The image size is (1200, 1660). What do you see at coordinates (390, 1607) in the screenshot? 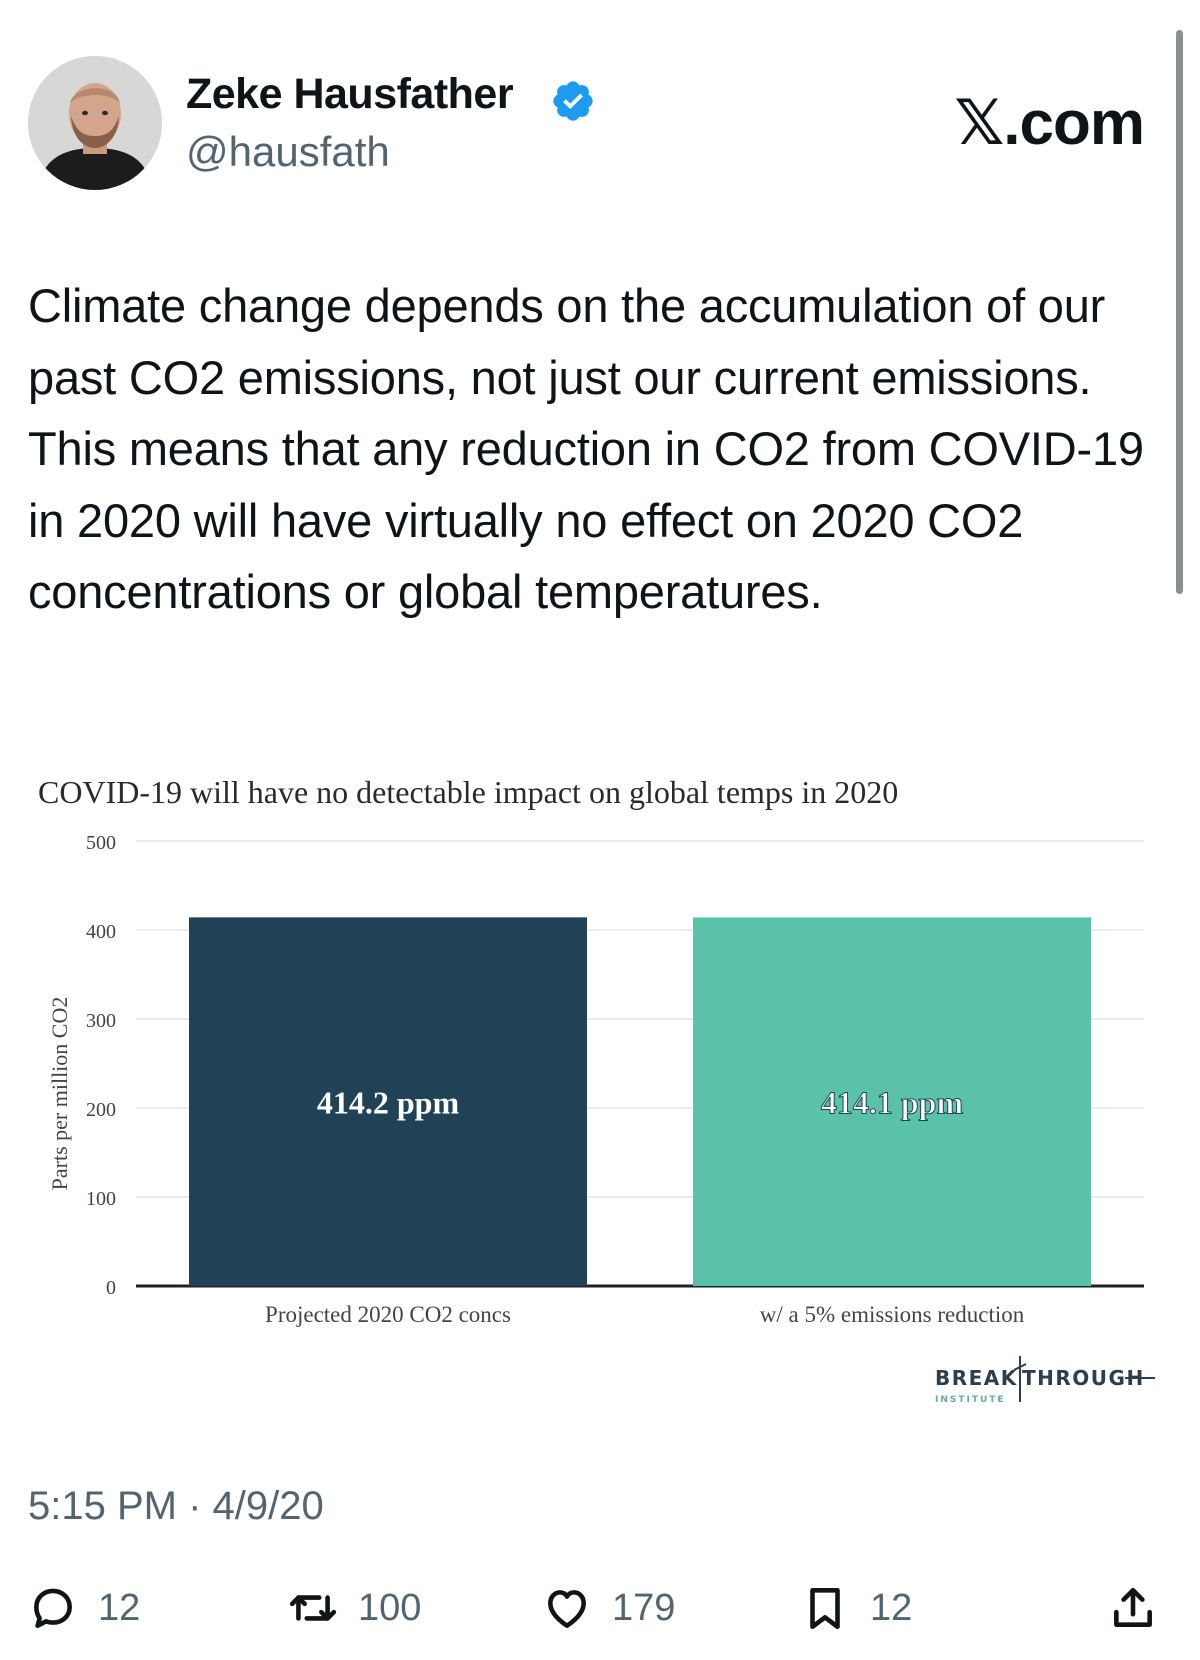
I see `repost-count: 100` at bounding box center [390, 1607].